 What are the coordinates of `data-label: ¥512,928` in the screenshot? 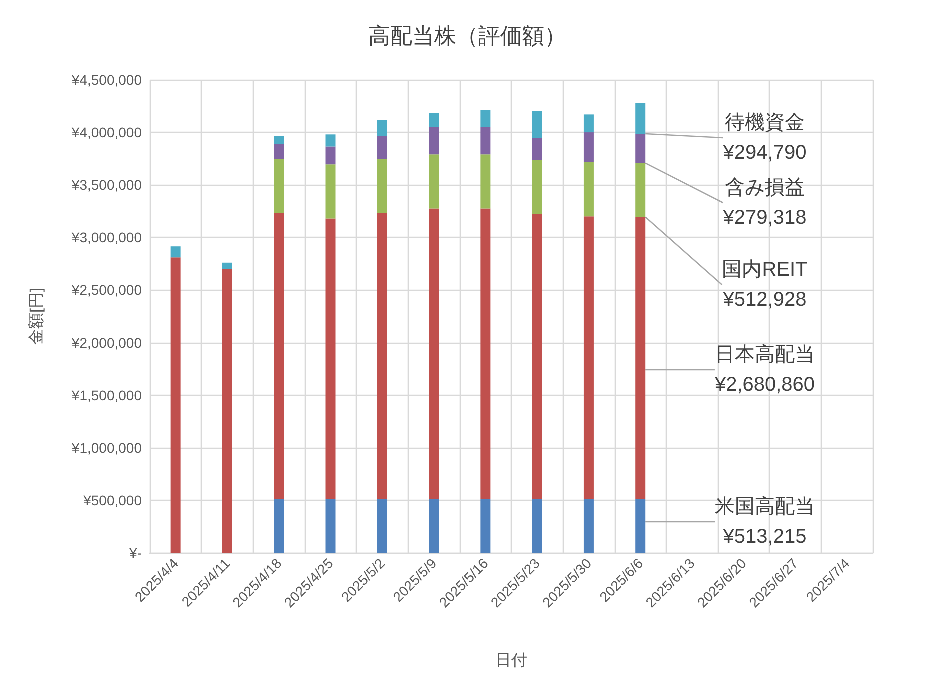 It's located at (764, 300).